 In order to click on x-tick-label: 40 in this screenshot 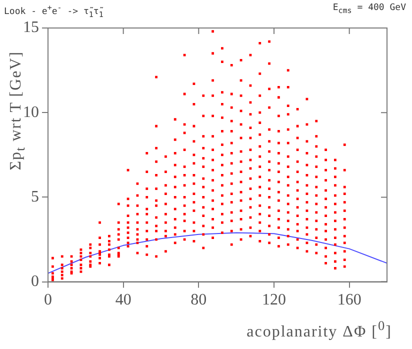, I will do `click(123, 300)`.